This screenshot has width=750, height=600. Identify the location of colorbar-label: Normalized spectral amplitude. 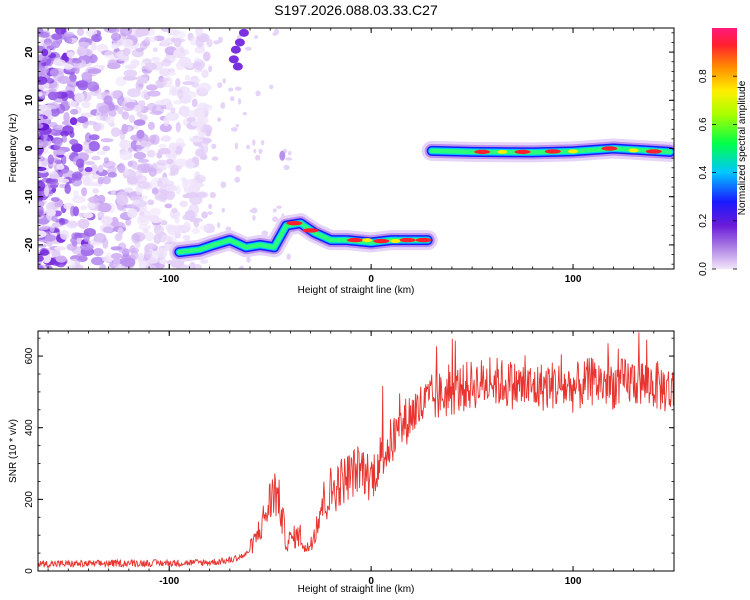
(742, 147).